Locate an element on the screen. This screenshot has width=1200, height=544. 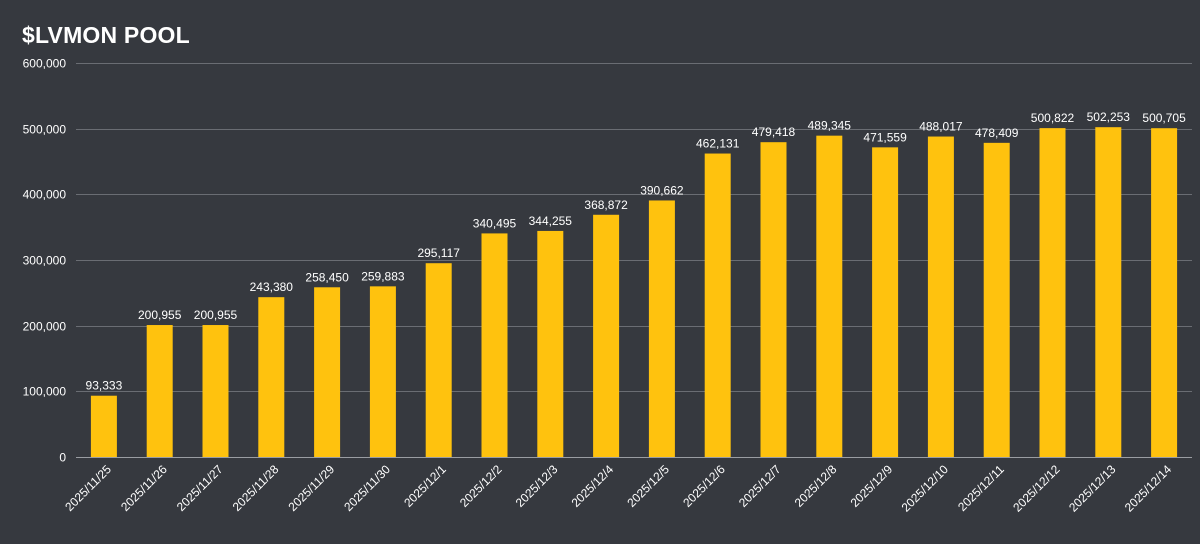
x-tick-label: 2025/11/26 is located at coordinates (144, 488).